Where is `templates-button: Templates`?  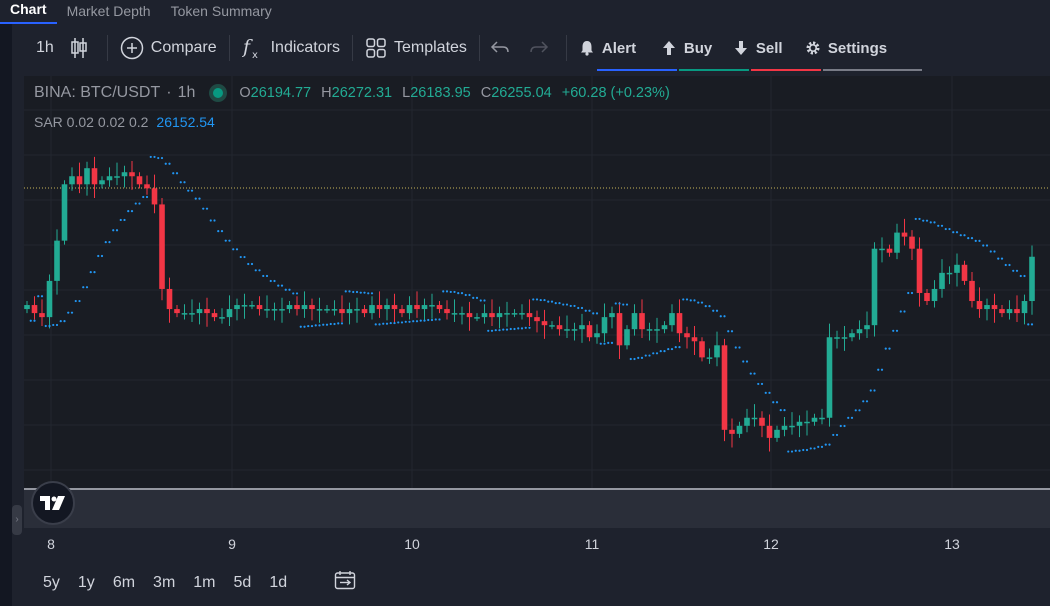
templates-button: Templates is located at coordinates (416, 48).